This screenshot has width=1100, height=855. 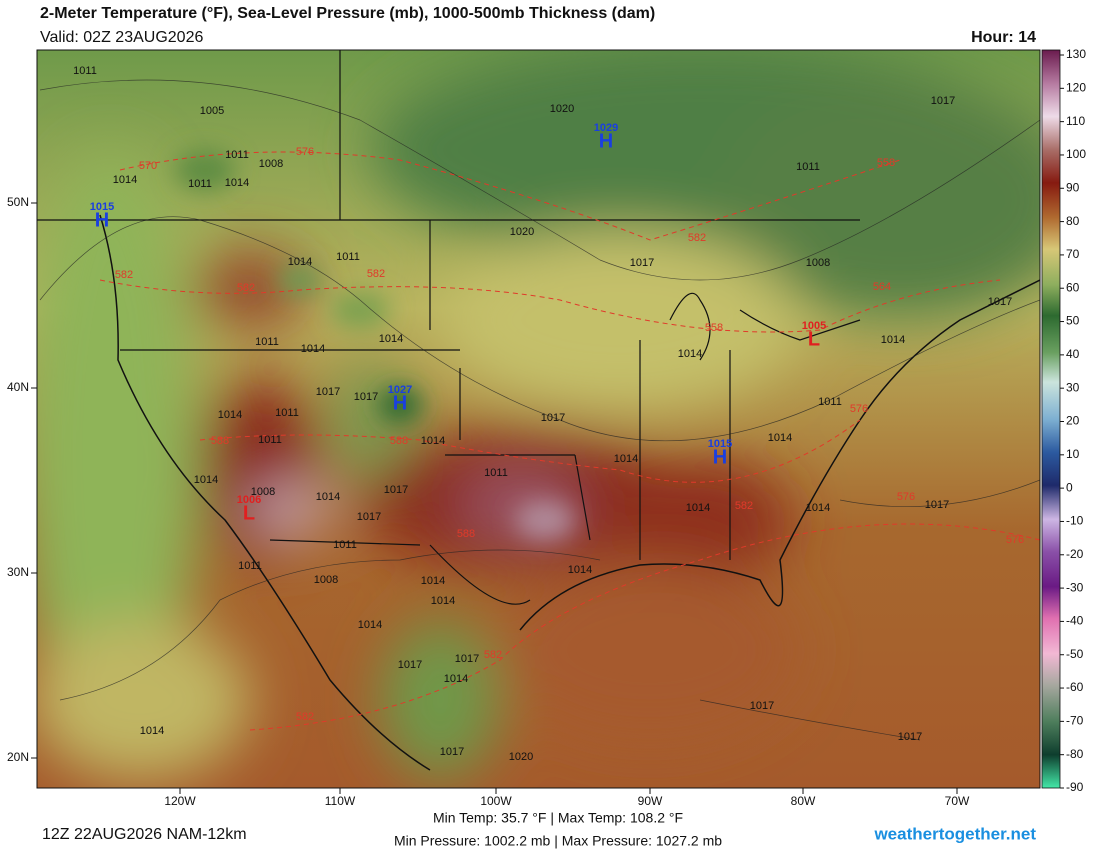 What do you see at coordinates (1073, 321) in the screenshot?
I see `colorbar-label: 50` at bounding box center [1073, 321].